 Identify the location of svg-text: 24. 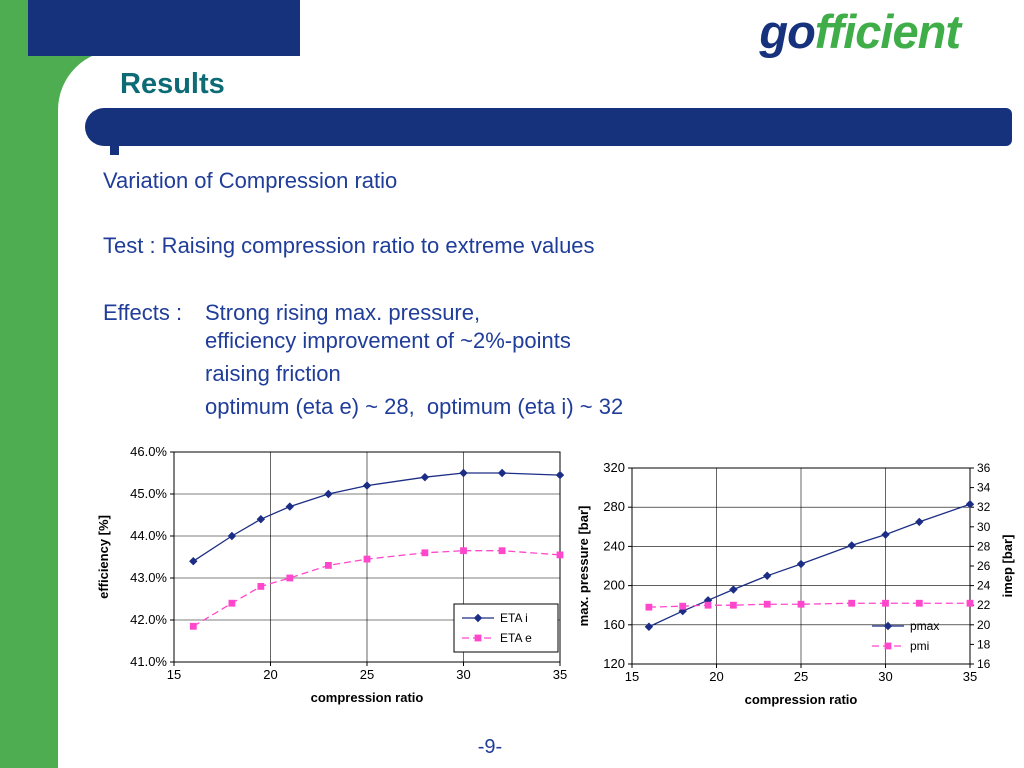
(984, 586).